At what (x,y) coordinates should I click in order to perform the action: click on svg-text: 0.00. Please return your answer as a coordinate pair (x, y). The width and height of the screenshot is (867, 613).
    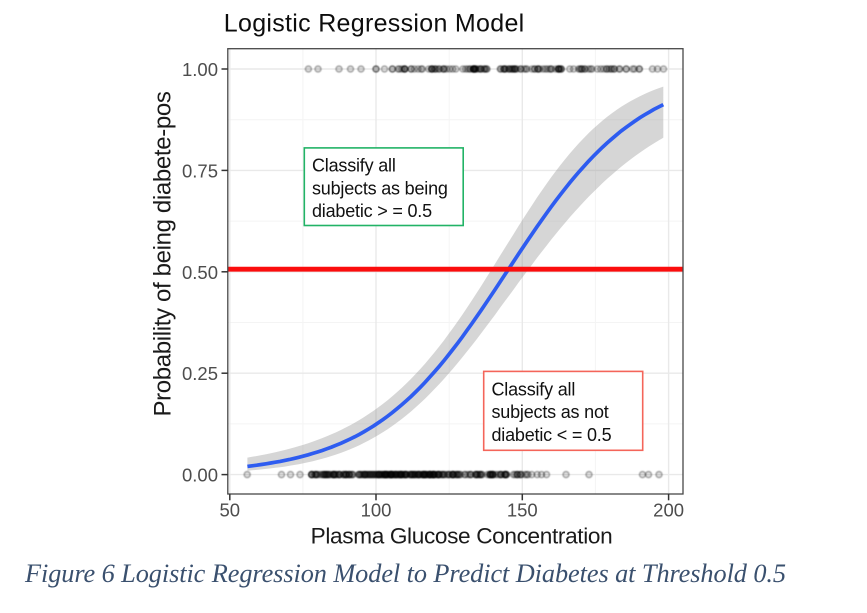
    Looking at the image, I should click on (200, 475).